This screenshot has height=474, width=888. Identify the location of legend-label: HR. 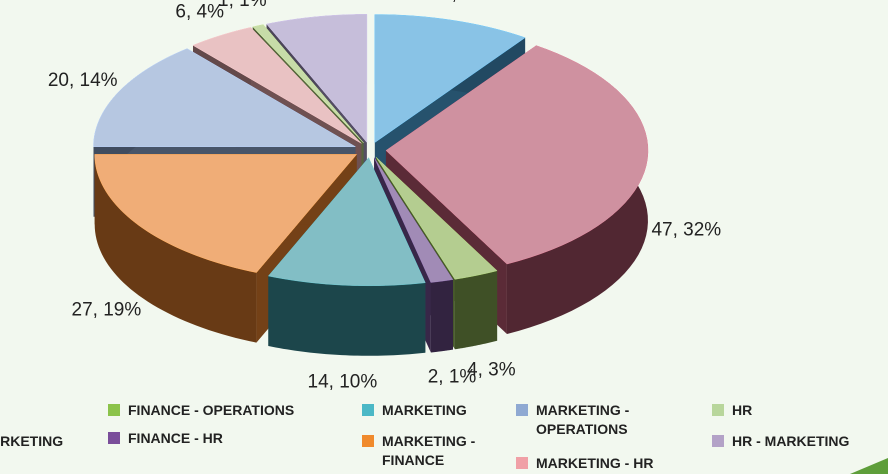
(742, 410).